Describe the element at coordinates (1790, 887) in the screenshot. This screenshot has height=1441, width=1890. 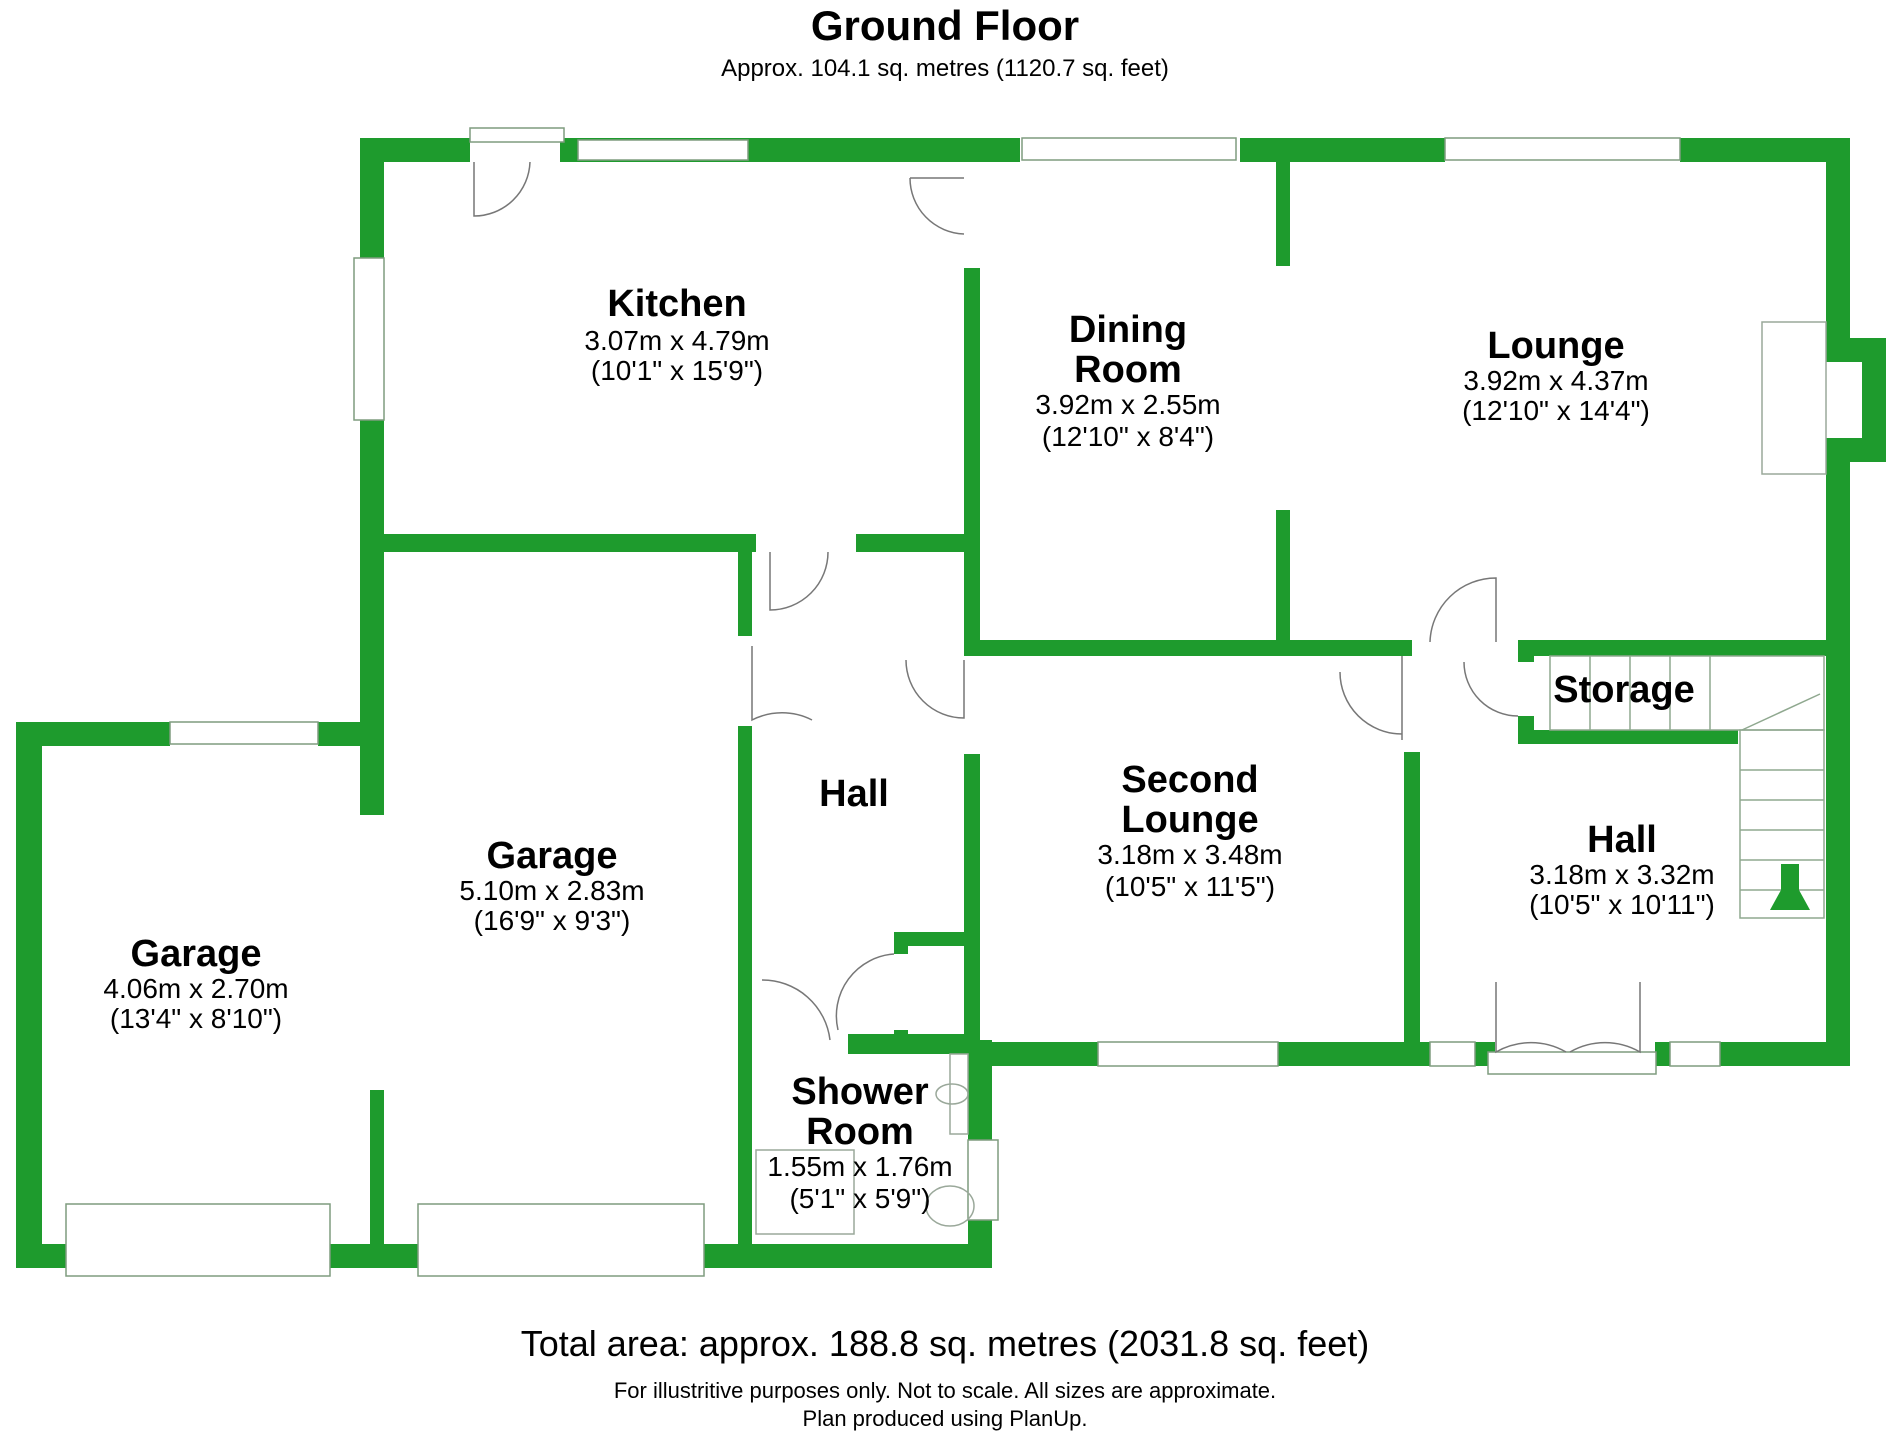
I see `stair-direction-arrow-icon` at that location.